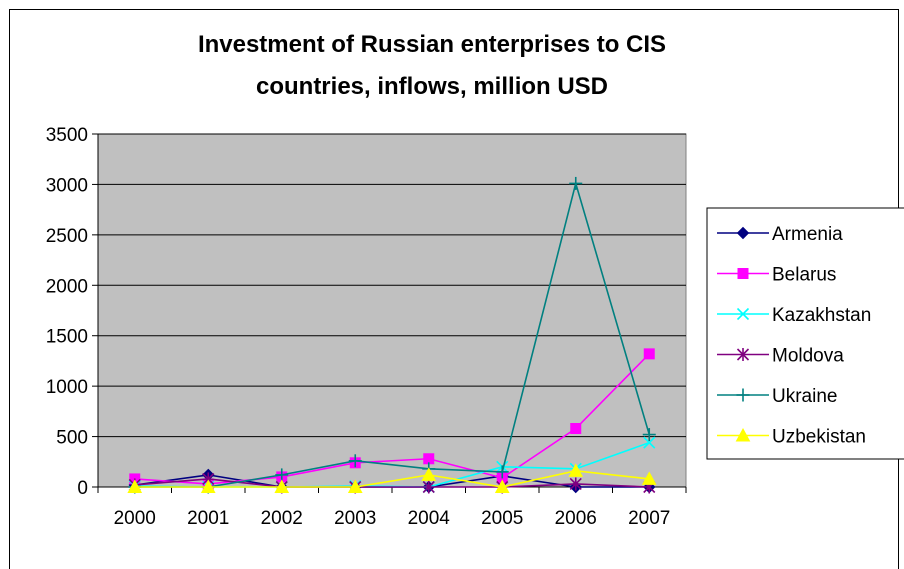 The height and width of the screenshot is (569, 904). I want to click on chart-title-line-2: countries, inflows, million USD, so click(432, 86).